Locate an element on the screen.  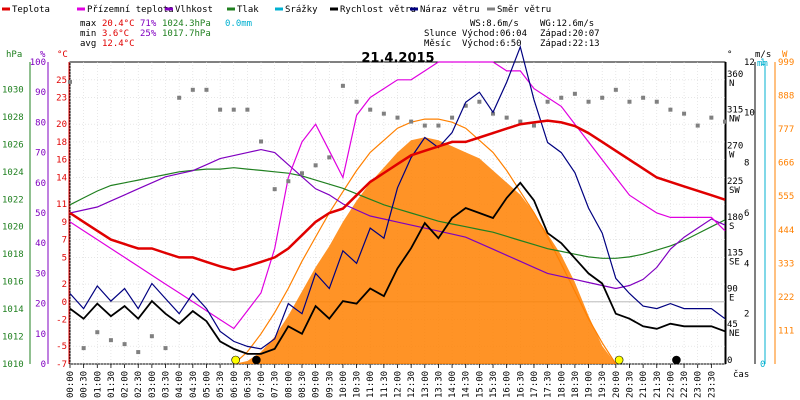
y-tick-dir: 90 is located at coordinates (732, 289).